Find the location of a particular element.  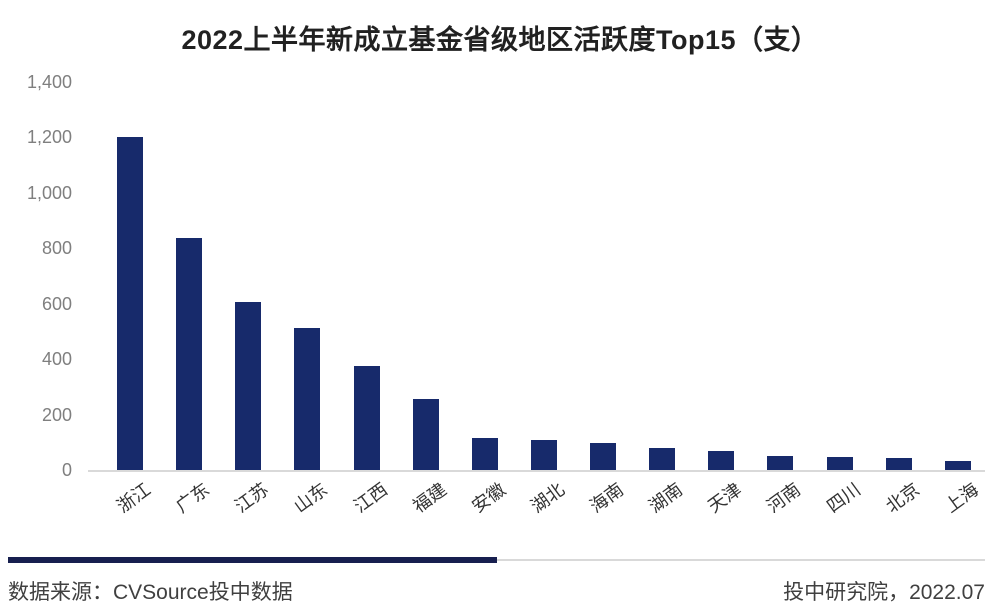

footer: 数据来源：CVSource投中数据 投中研究院，2022.07 is located at coordinates (496, 581).